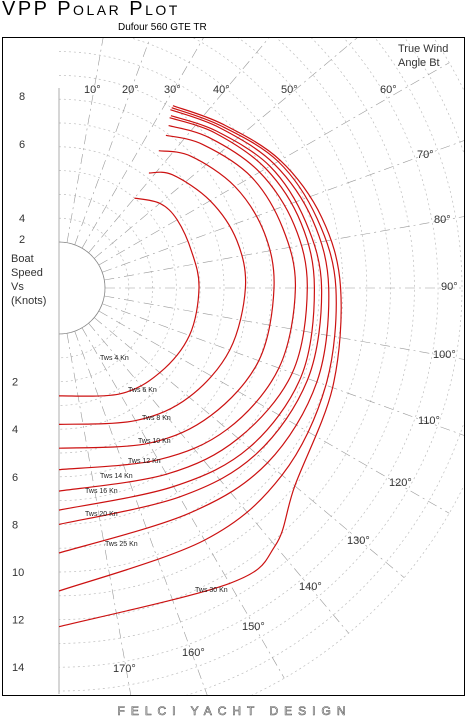  Describe the element at coordinates (400, 483) in the screenshot. I see `angle-tick-label: 120°` at that location.